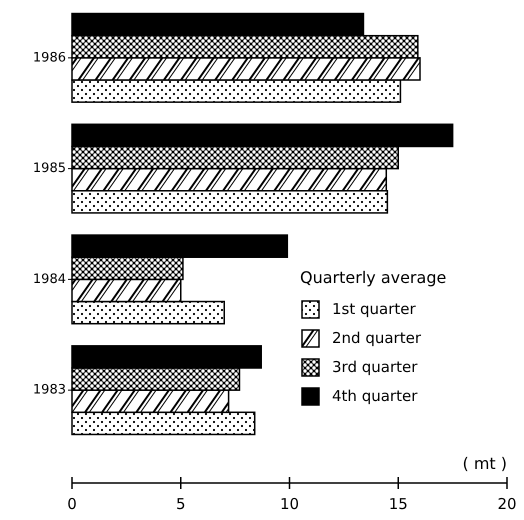 This screenshot has width=524, height=520. What do you see at coordinates (72, 504) in the screenshot?
I see `x-tick-label: 0` at bounding box center [72, 504].